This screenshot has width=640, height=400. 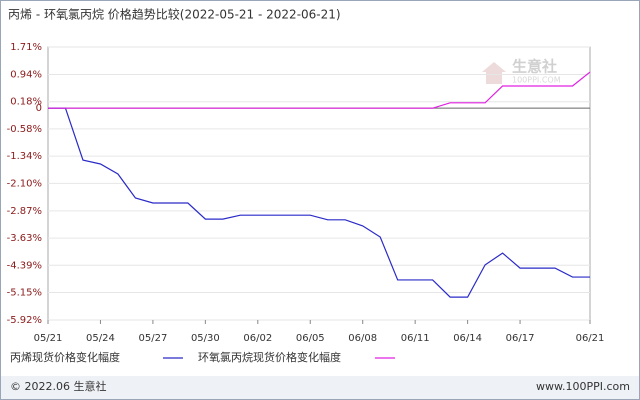 I want to click on watermark-text: 生意社, so click(x=534, y=67).